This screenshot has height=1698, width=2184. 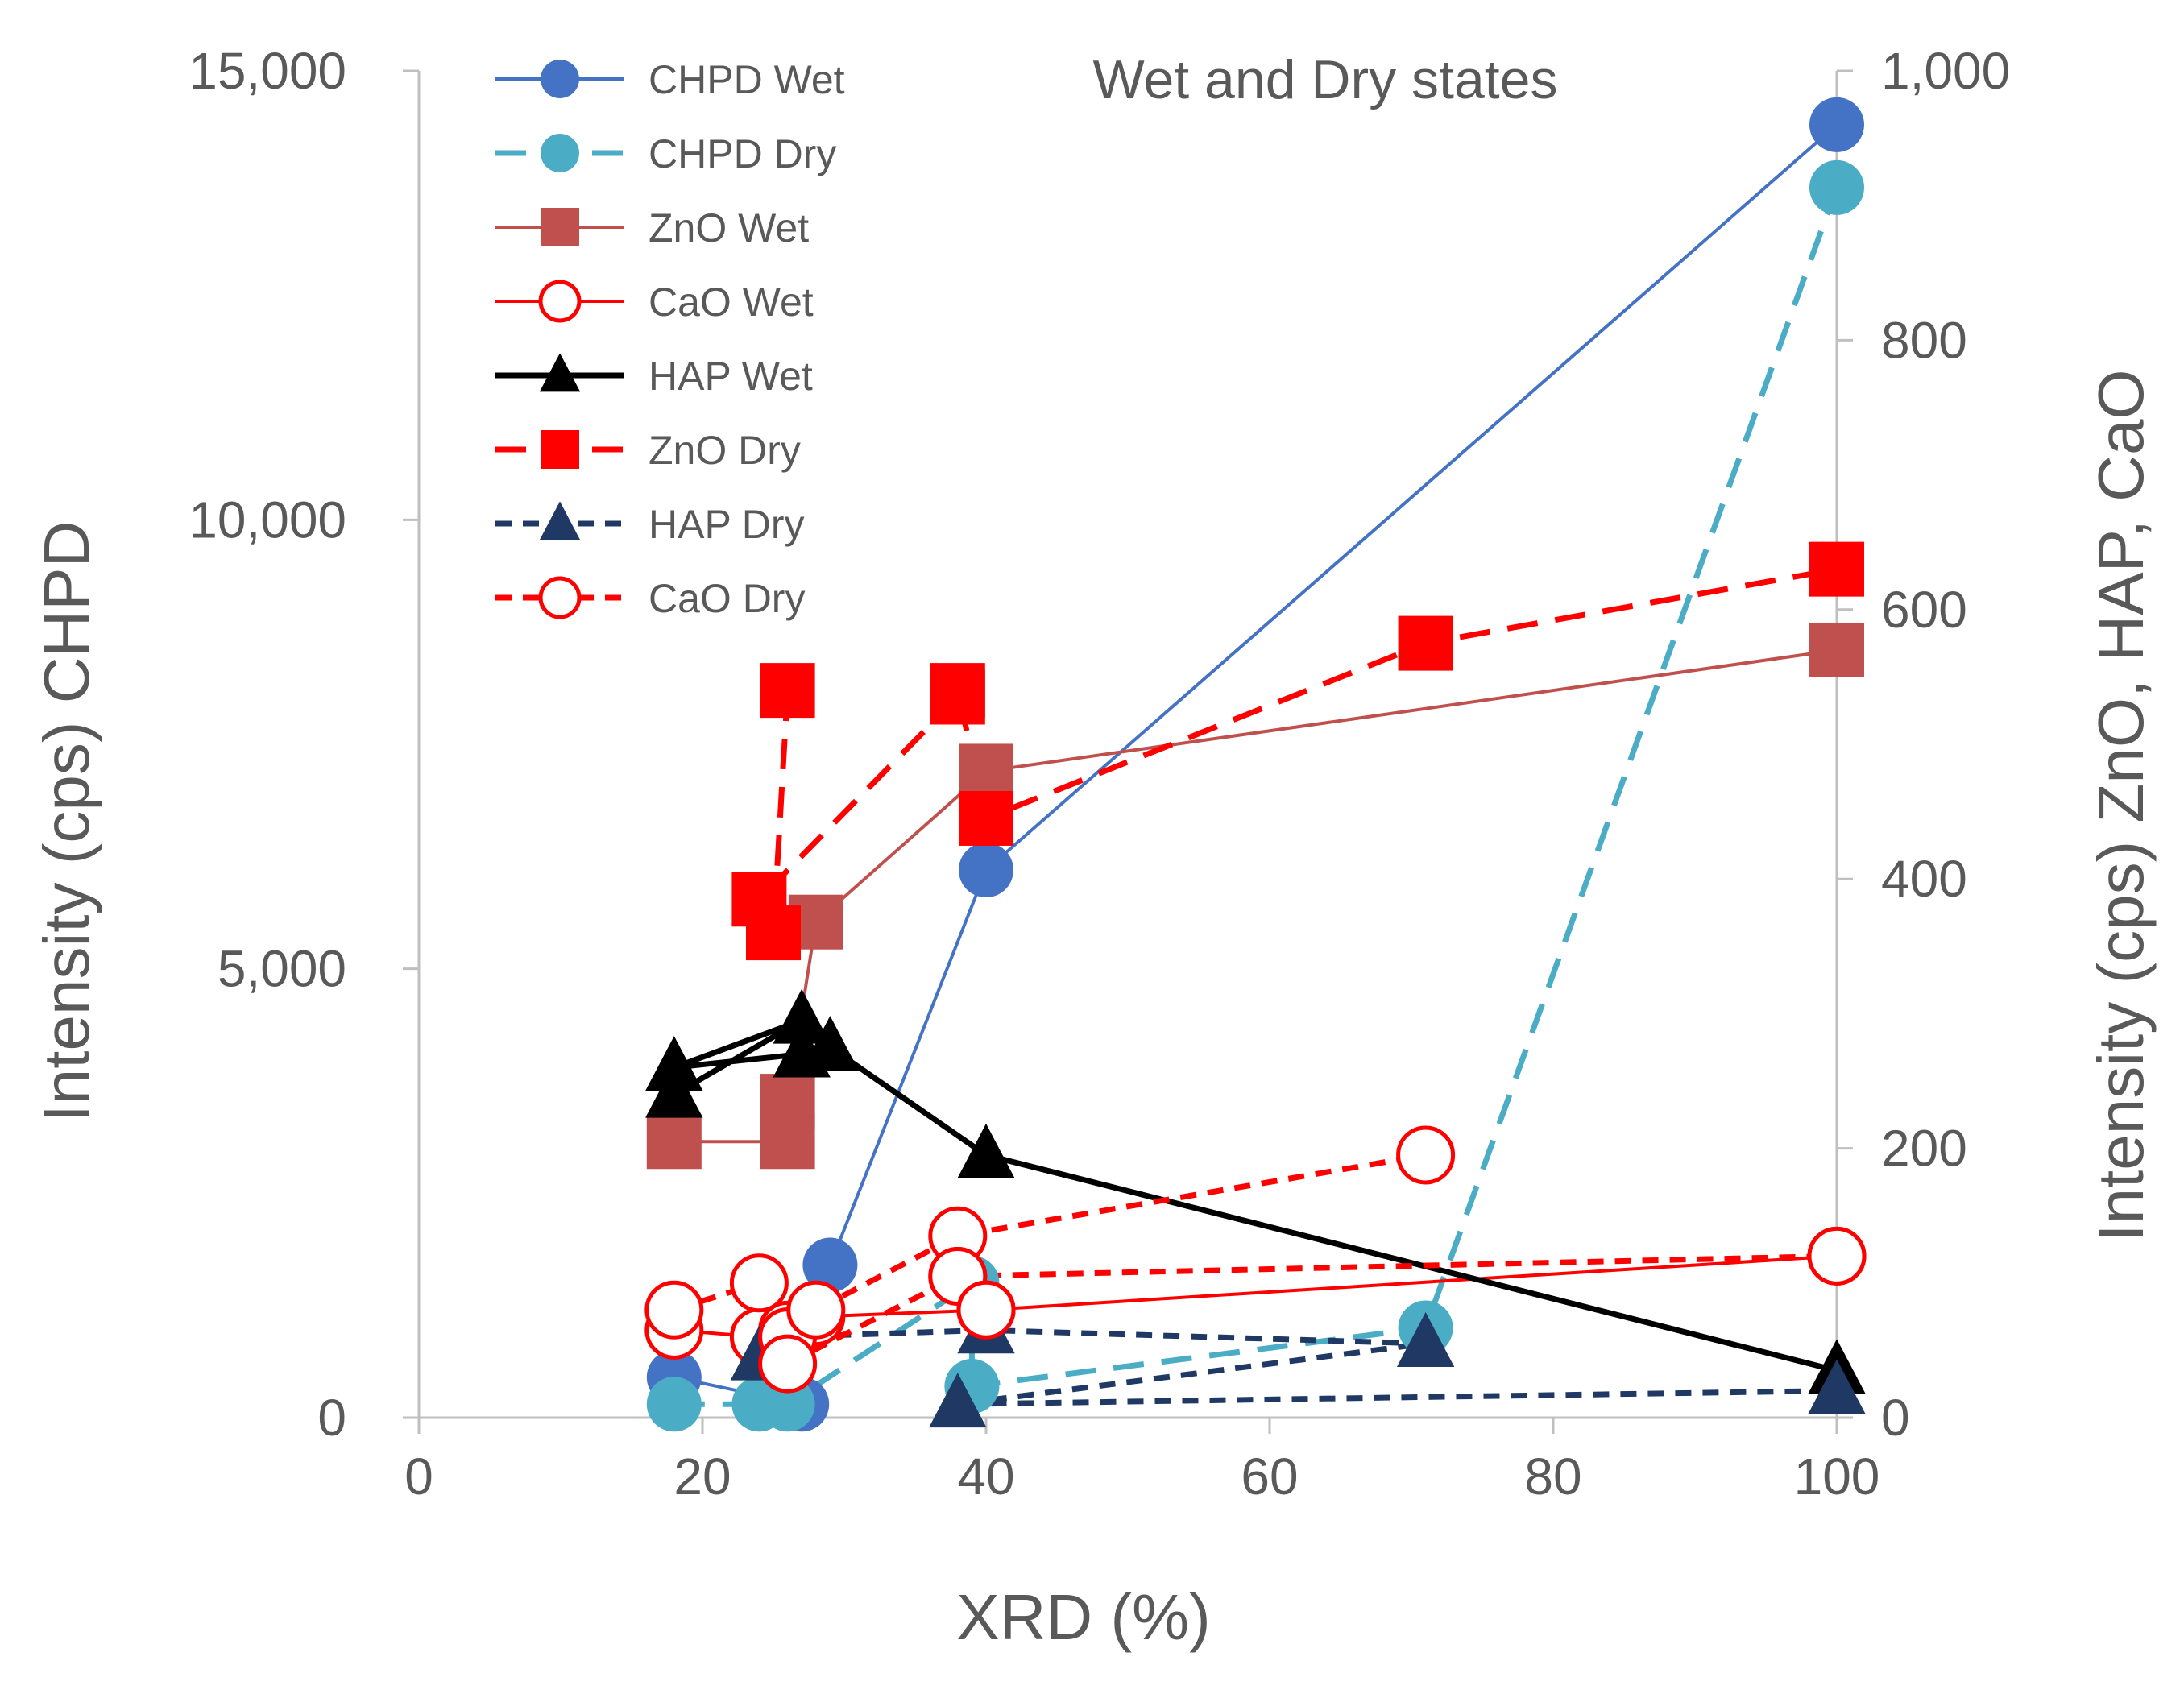 What do you see at coordinates (1837, 1476) in the screenshot?
I see `x-tick-label: 100` at bounding box center [1837, 1476].